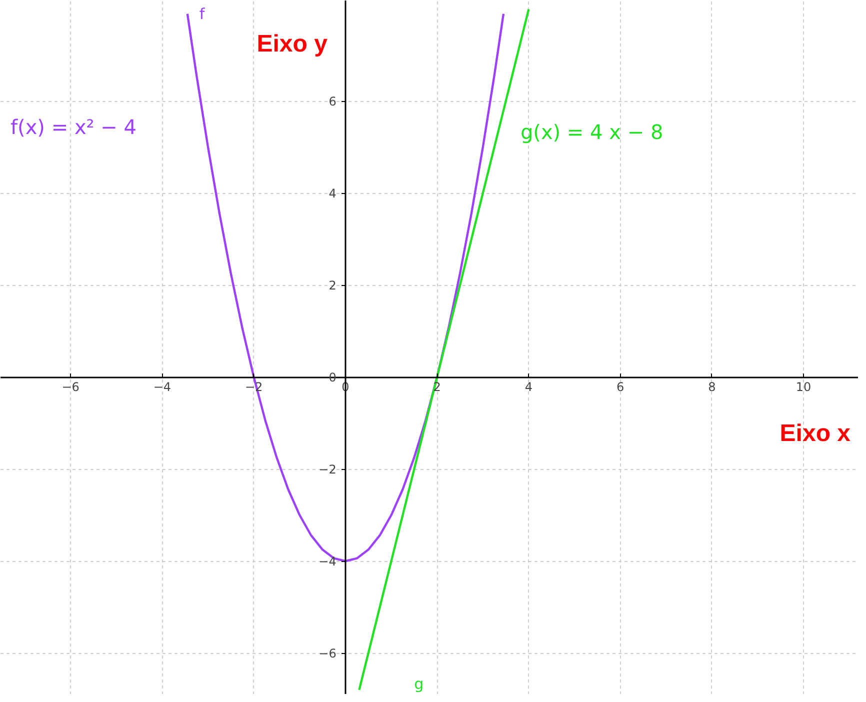 The height and width of the screenshot is (702, 866). I want to click on series-label: f, so click(202, 13).